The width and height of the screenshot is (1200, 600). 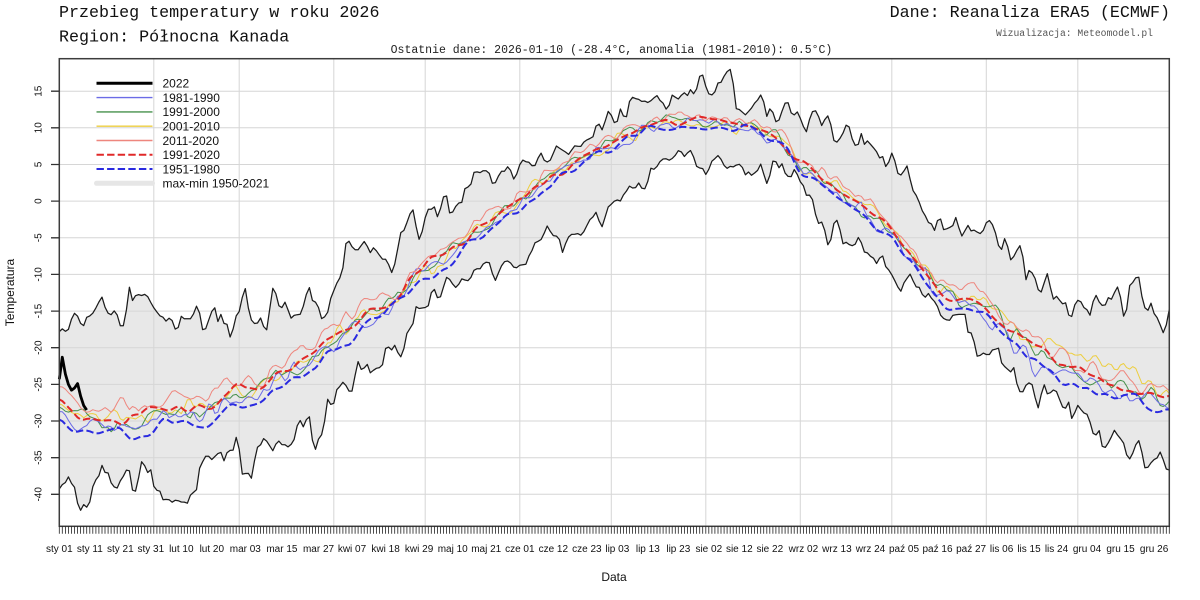 I want to click on svg-text: Wizualizacja: Meteomodel.pl, so click(x=1074, y=33).